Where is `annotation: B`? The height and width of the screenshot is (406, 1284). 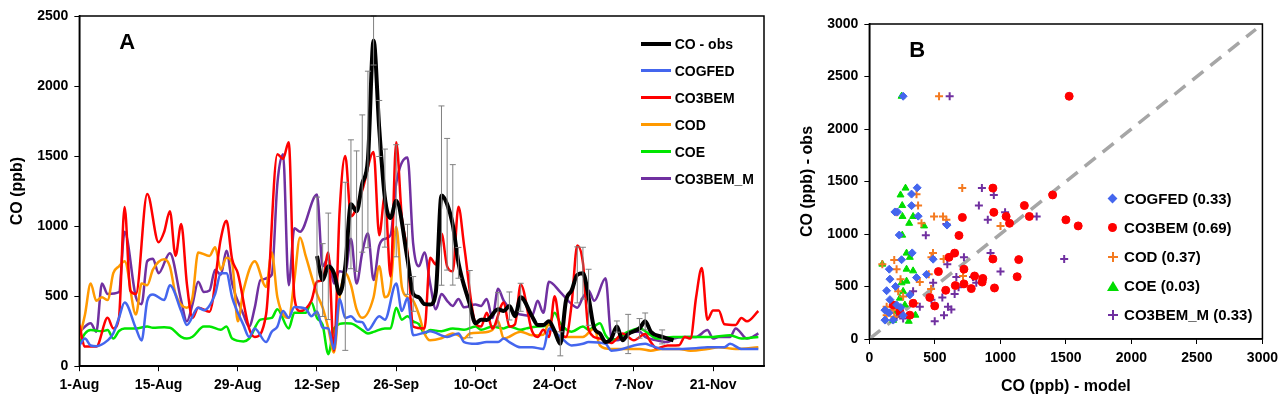
annotation: B is located at coordinates (917, 50).